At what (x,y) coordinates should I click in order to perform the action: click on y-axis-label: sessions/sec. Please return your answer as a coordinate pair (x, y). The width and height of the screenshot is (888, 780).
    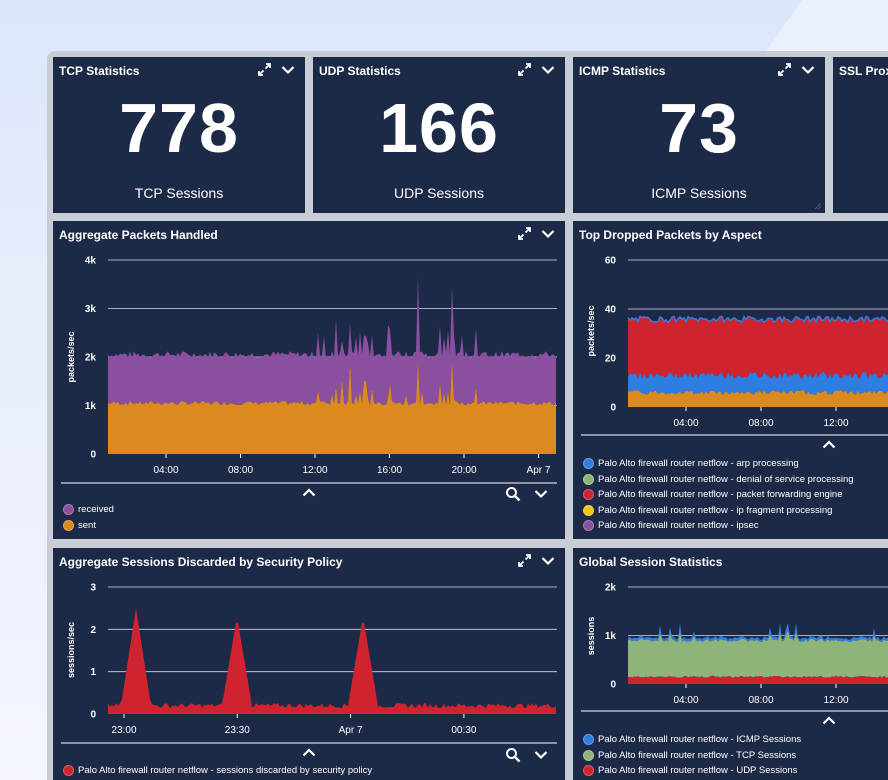
    Looking at the image, I should click on (71, 650).